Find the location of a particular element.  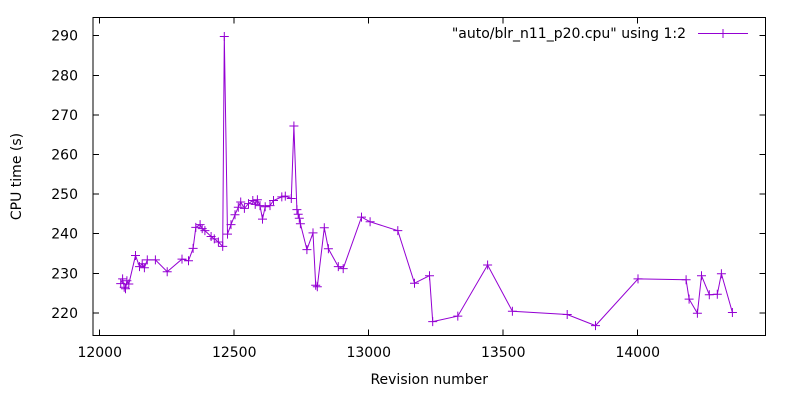

y-tick-label: 290 is located at coordinates (64, 37).